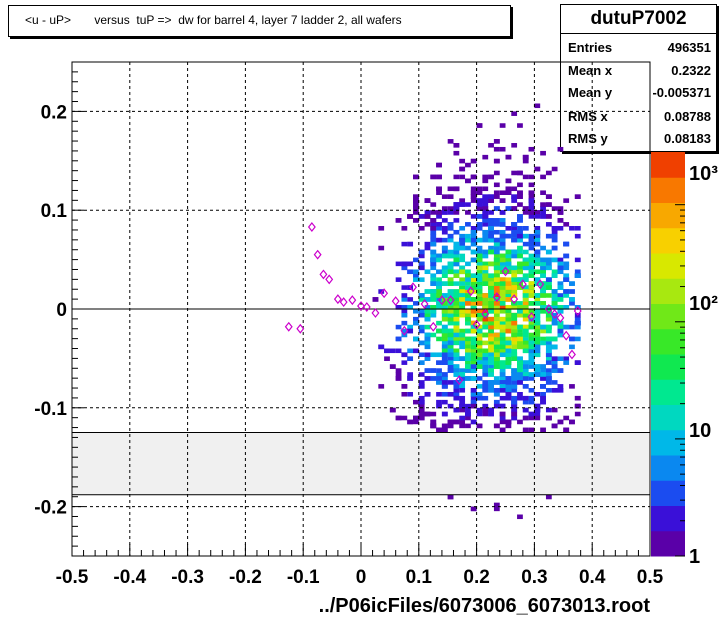 Image resolution: width=720 pixels, height=620 pixels. What do you see at coordinates (668, 442) in the screenshot?
I see `palette-swatch` at bounding box center [668, 442].